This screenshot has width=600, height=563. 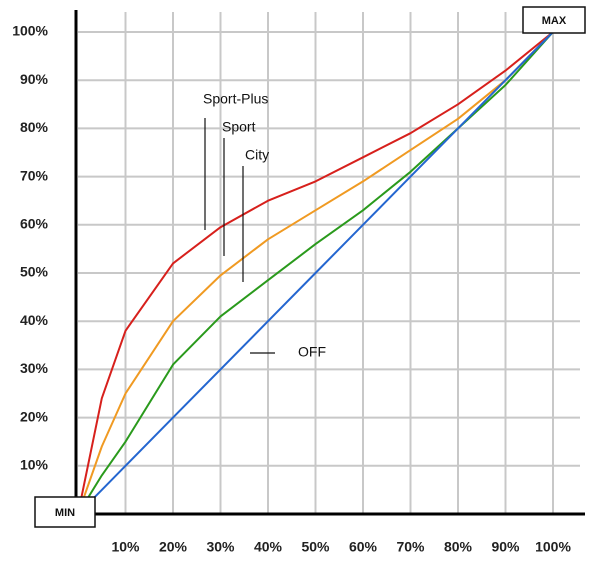 I want to click on annotation: MIN, so click(x=65, y=513).